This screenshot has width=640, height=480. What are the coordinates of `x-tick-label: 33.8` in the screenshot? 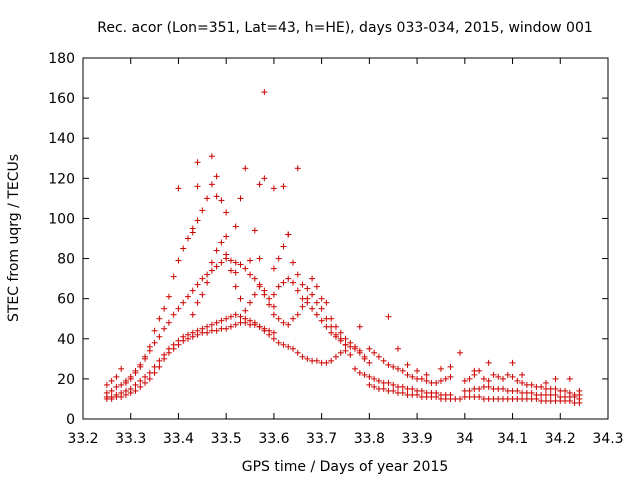 It's located at (369, 439).